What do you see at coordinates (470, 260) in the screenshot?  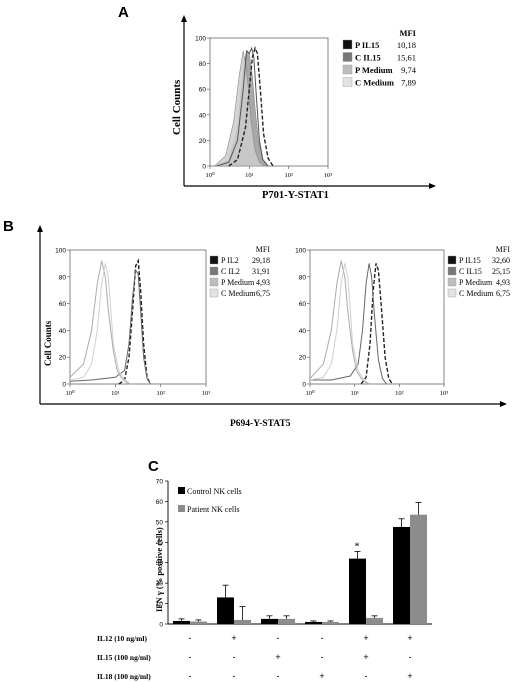 I see `br-legend-label-p-il15: P IL15` at bounding box center [470, 260].